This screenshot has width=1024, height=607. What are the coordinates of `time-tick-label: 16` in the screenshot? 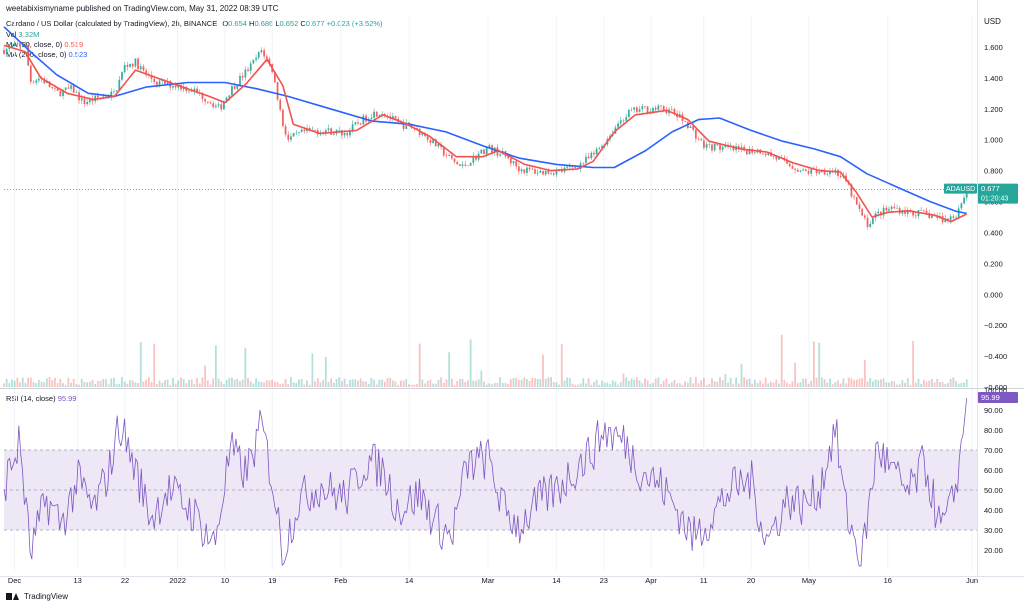 It's located at (888, 580).